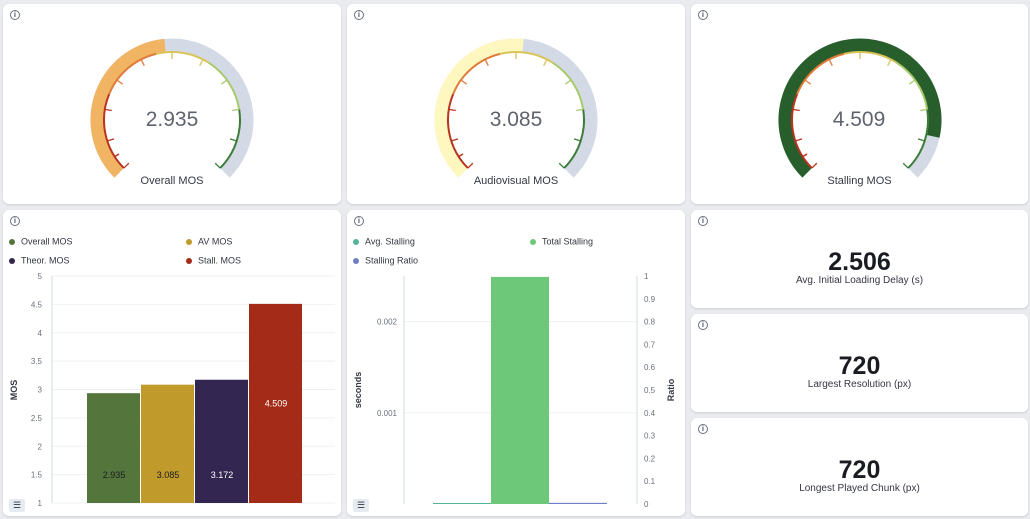 Image resolution: width=1030 pixels, height=519 pixels. Describe the element at coordinates (646, 276) in the screenshot. I see `y-tick-label-right: 1` at that location.